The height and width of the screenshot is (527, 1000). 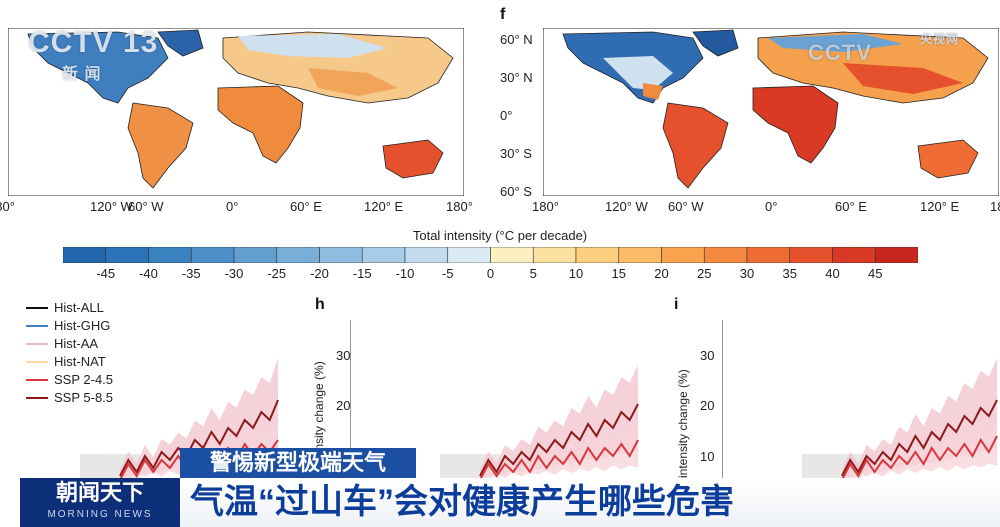 I want to click on cctv13-logo-sub: 新 闻, so click(x=82, y=74).